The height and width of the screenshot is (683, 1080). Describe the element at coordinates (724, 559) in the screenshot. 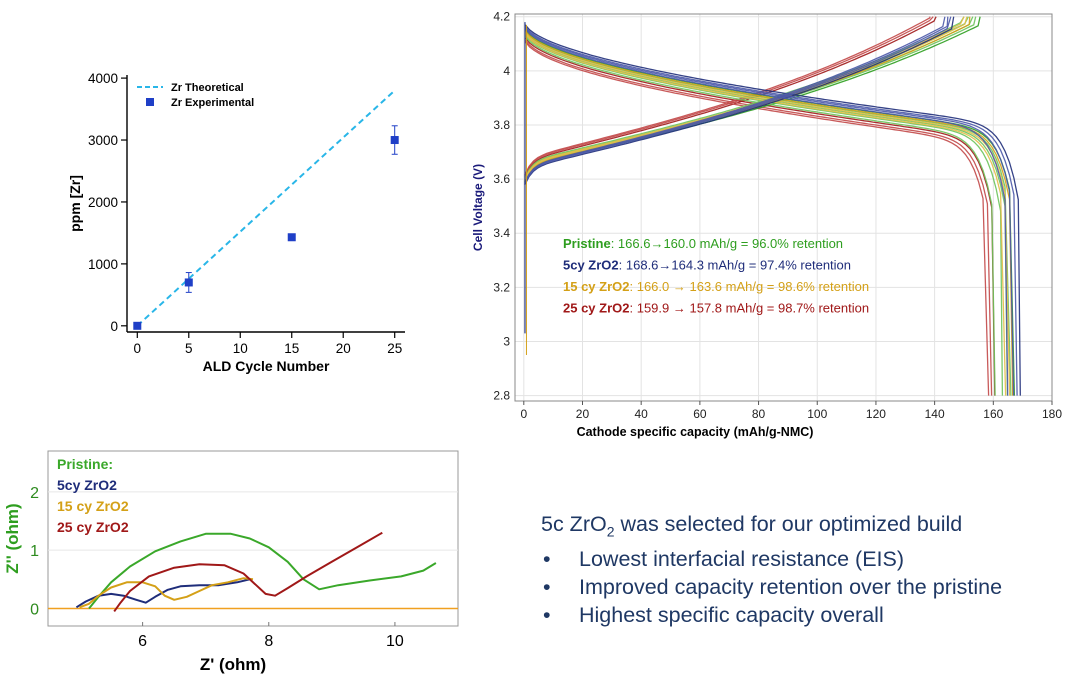

I see `conclusion-bullet: • Lowest interfacial resistance (EIS)` at that location.